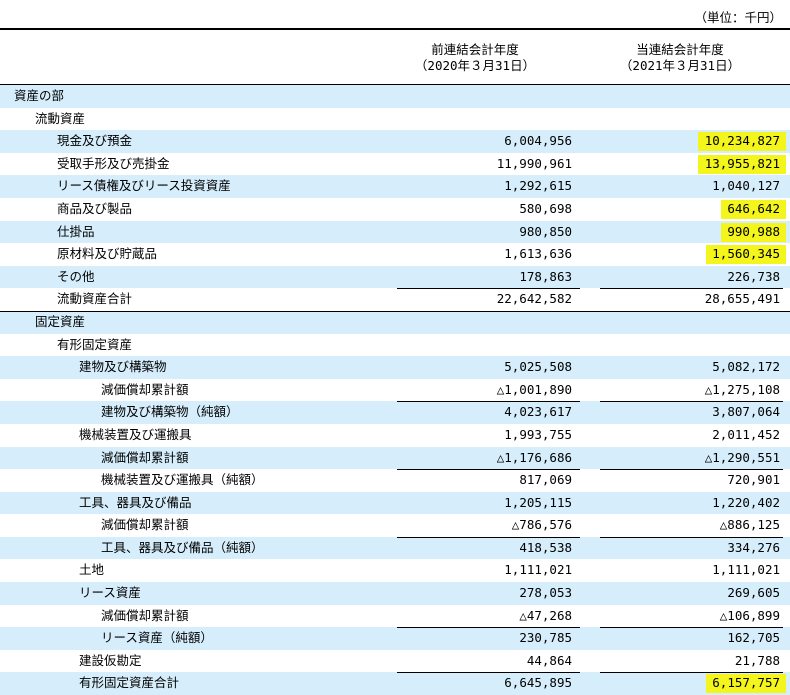  What do you see at coordinates (395, 277) in the screenshot?
I see `table-row: その他 178,863 226,738` at bounding box center [395, 277].